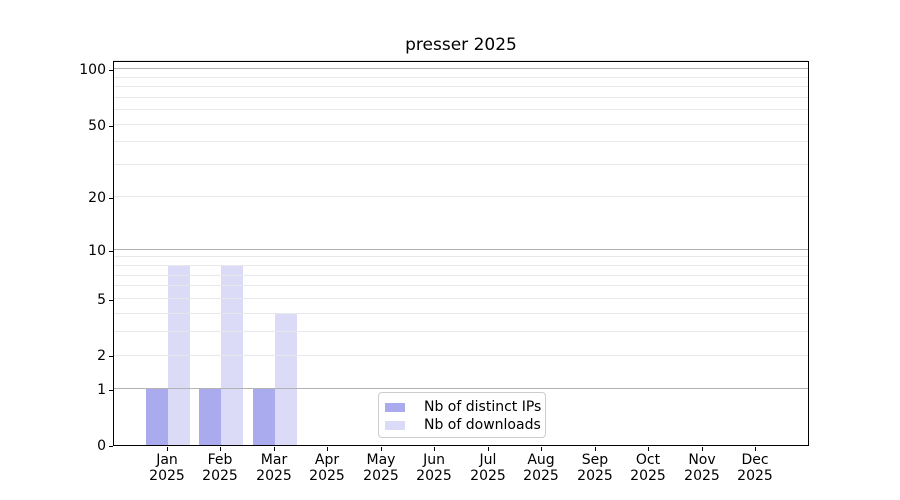  I want to click on x-tick-label-sep: Sep 2025, so click(595, 468).